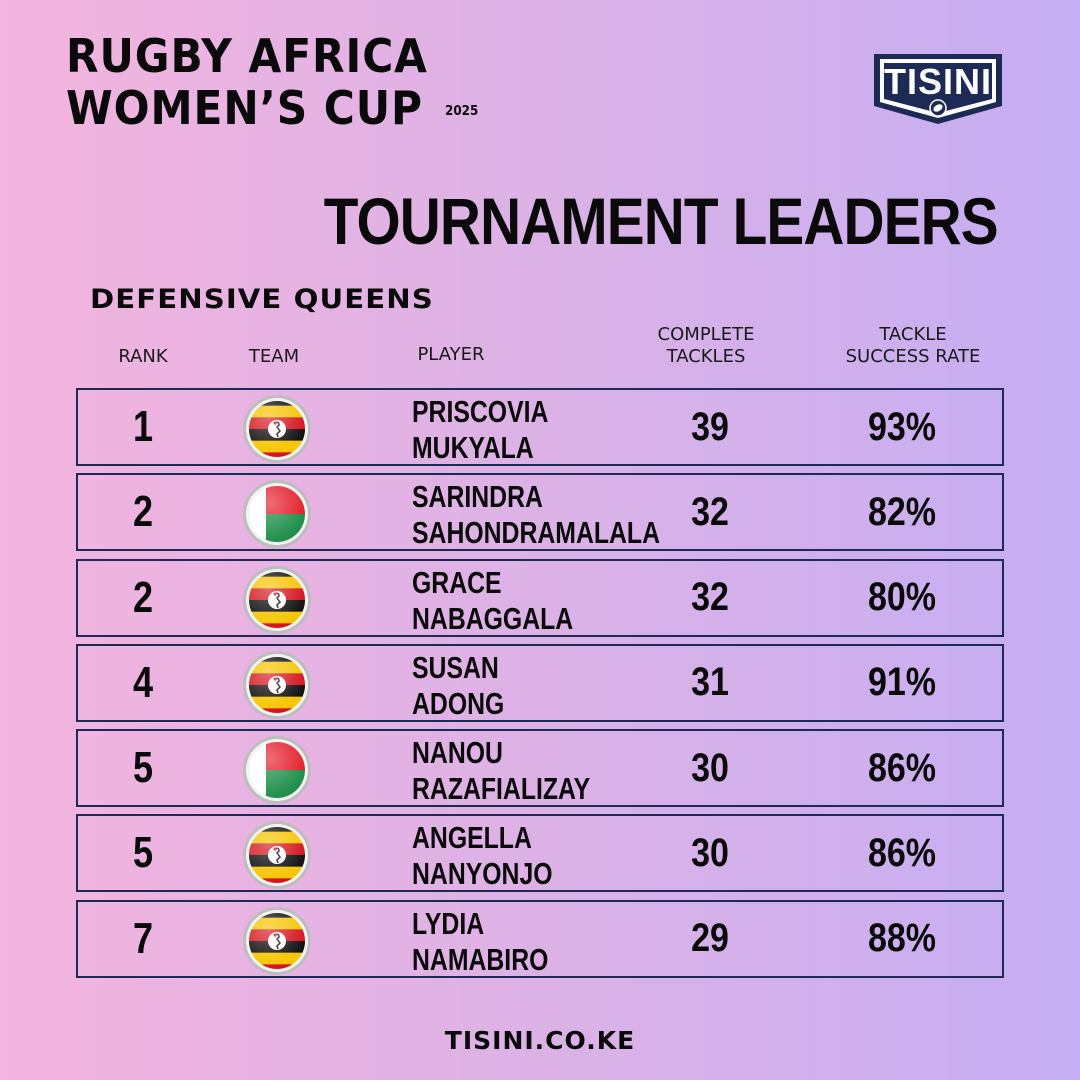 The image size is (1080, 1080). What do you see at coordinates (540, 682) in the screenshot?
I see `table-row: 4 SUSAN ADONG 31 91%` at bounding box center [540, 682].